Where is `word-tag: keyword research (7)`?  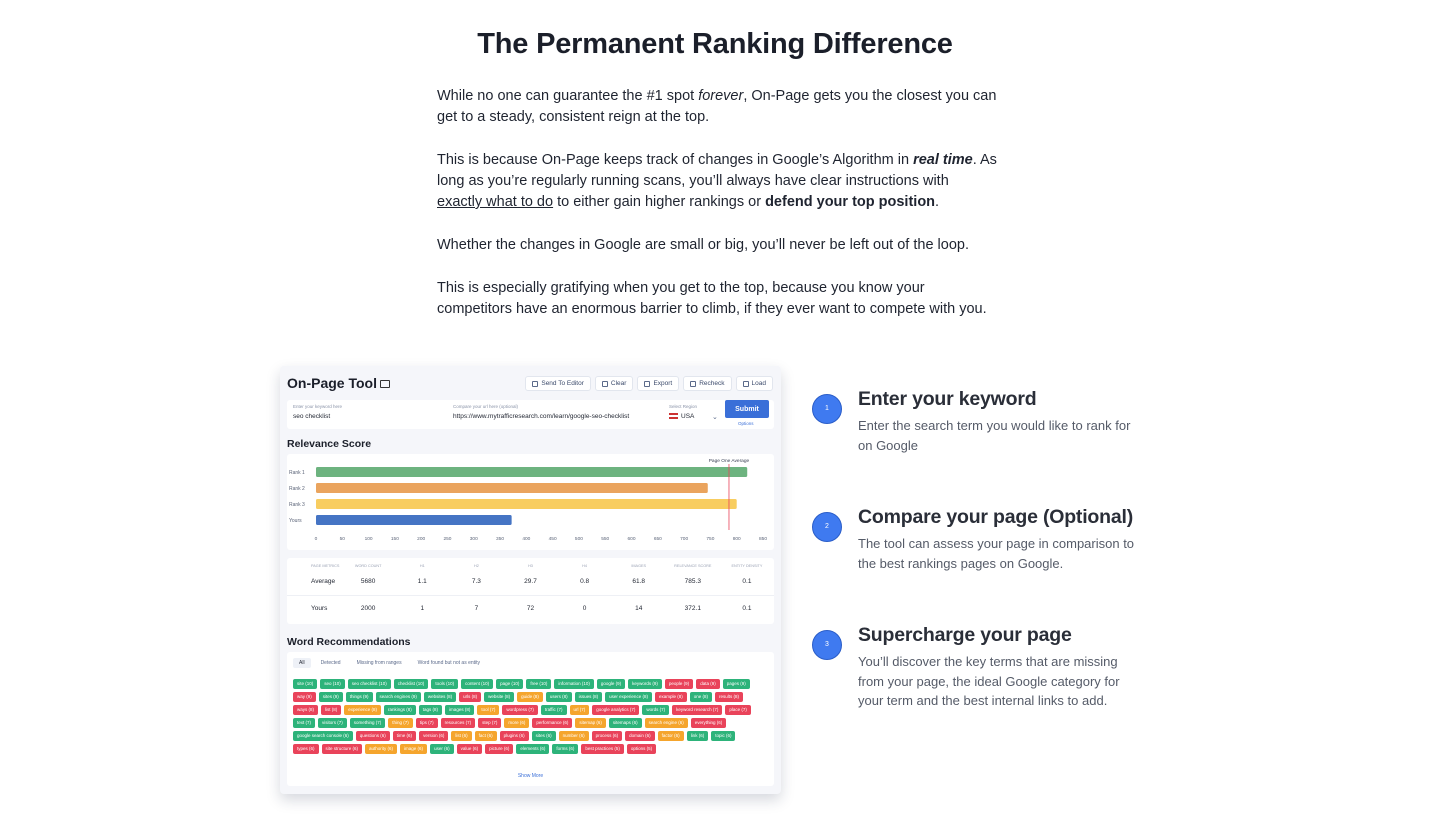 word-tag: keyword research (7) is located at coordinates (697, 710).